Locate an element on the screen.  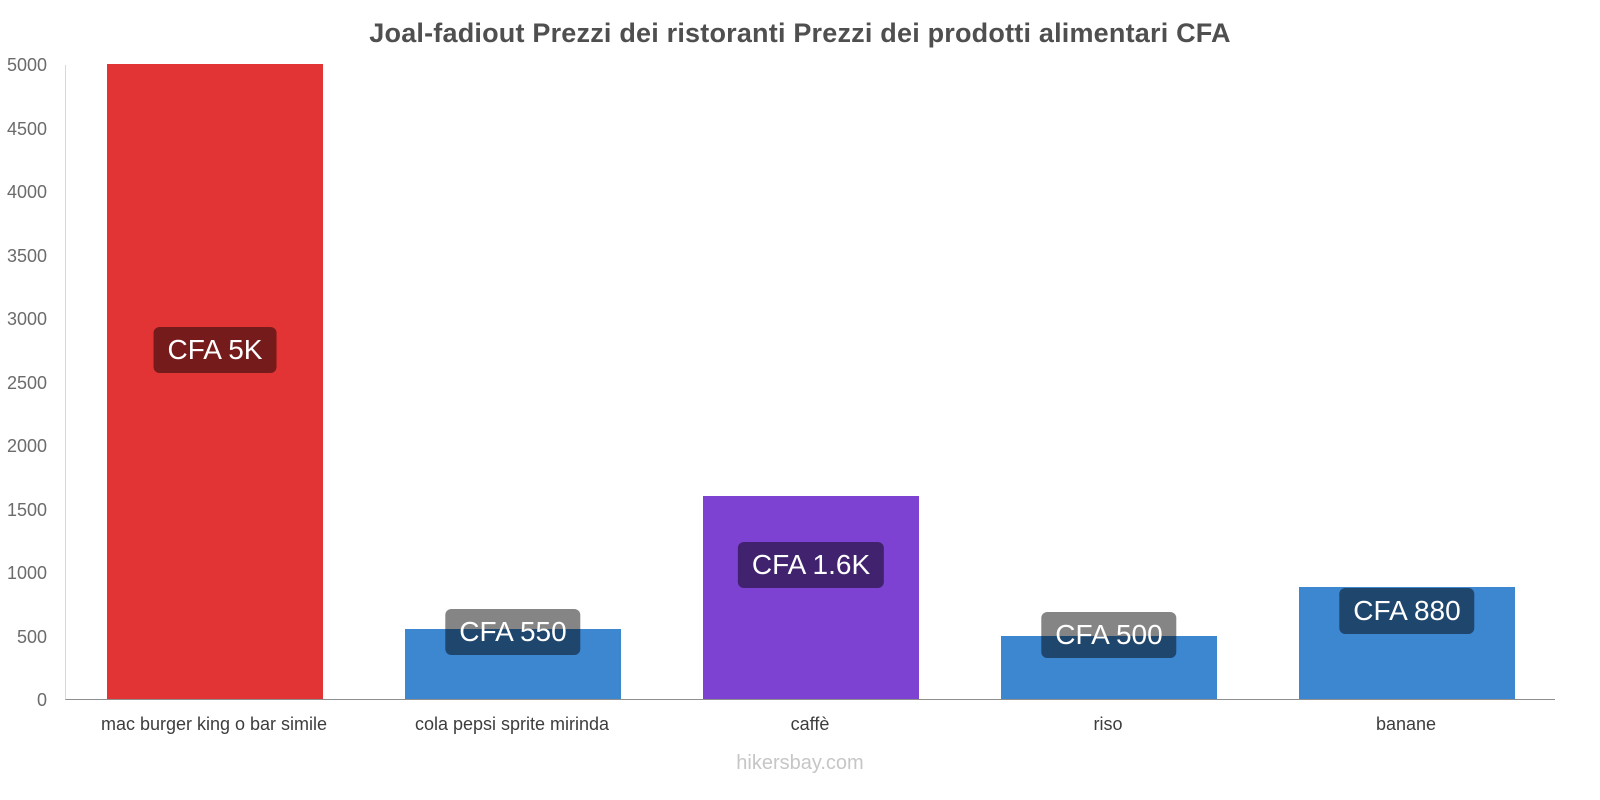
watermark: hikersbay.com is located at coordinates (800, 763).